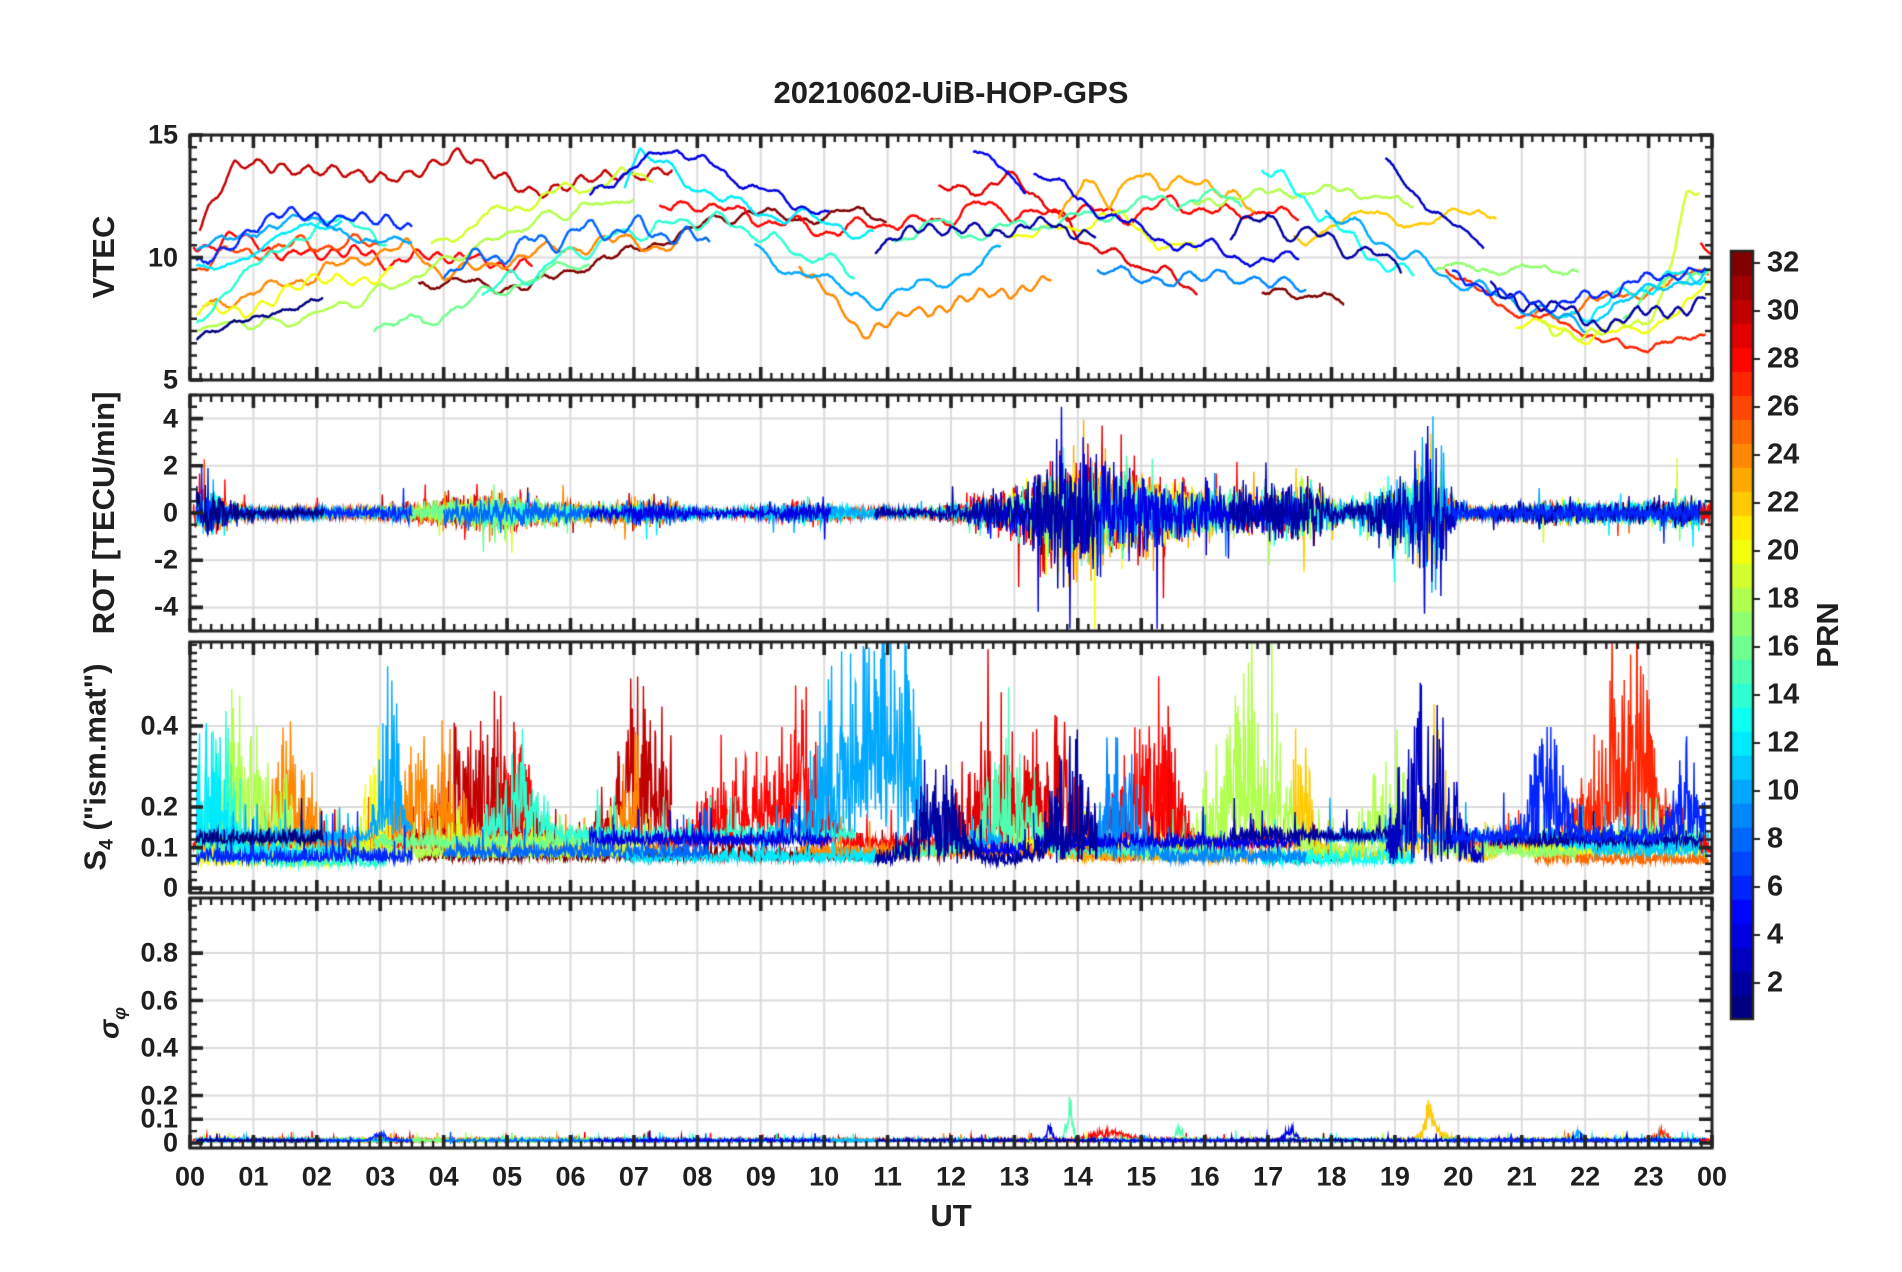 The width and height of the screenshot is (1902, 1272). I want to click on rot-ytick-label: 4, so click(170, 418).